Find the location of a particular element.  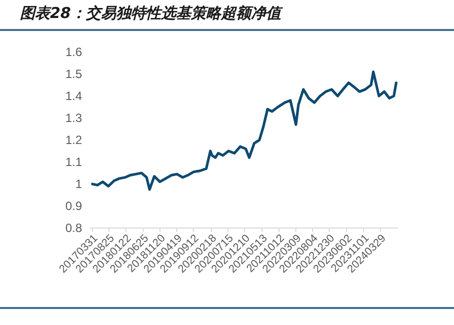

y-tick-label: 1 is located at coordinates (78, 184).